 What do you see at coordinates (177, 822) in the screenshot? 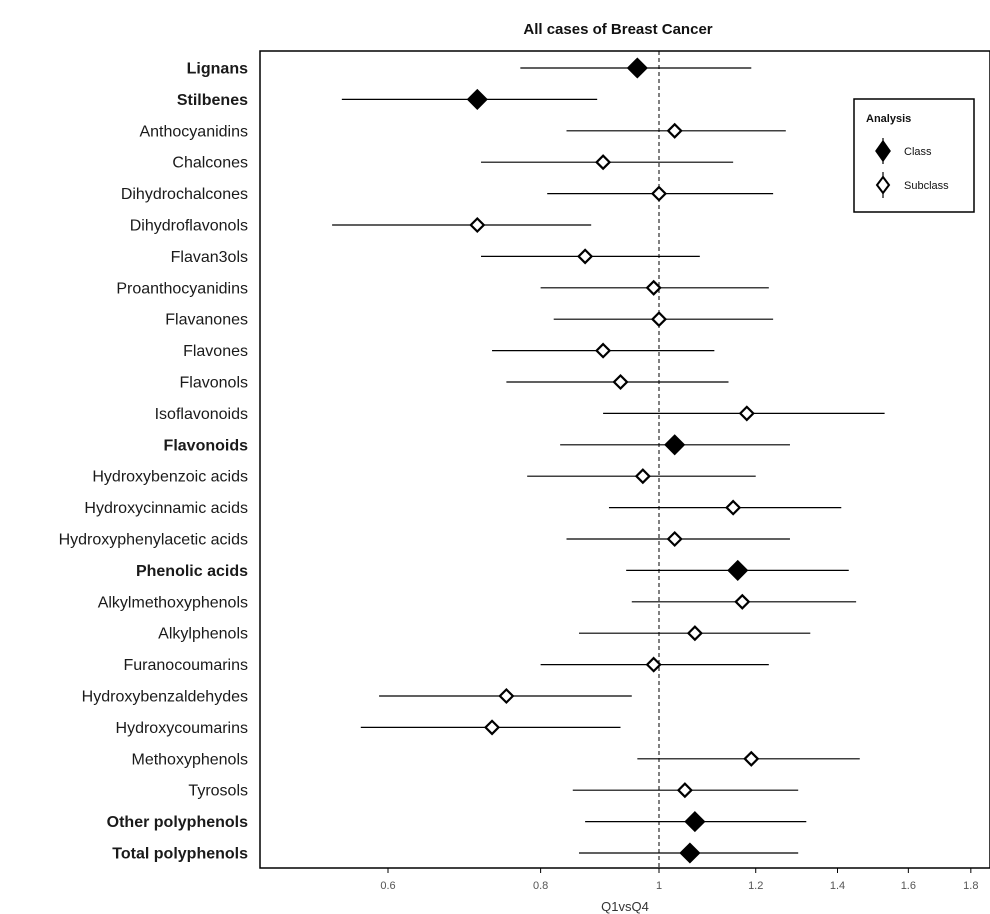
I see `row-label: Other polyphenols` at bounding box center [177, 822].